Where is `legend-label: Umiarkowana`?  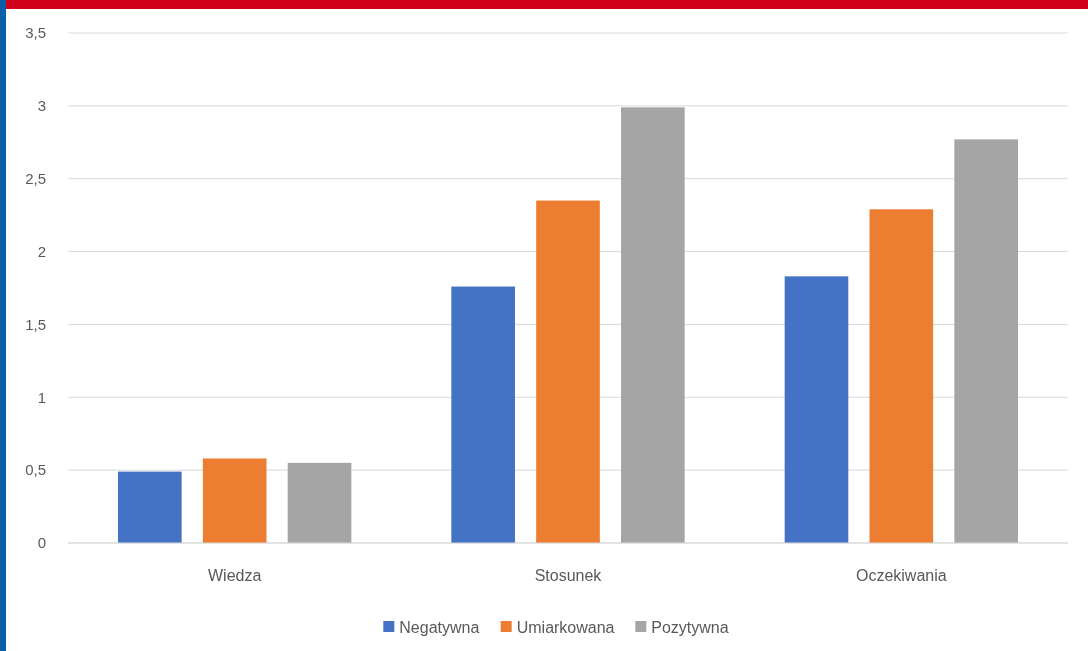 legend-label: Umiarkowana is located at coordinates (565, 627).